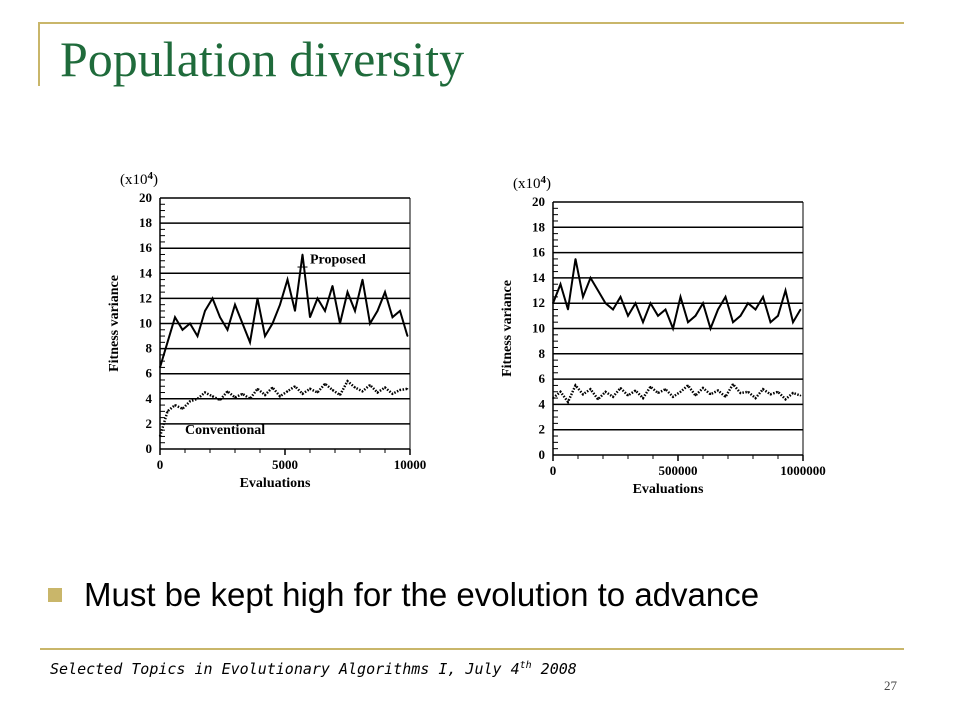  Describe the element at coordinates (538, 201) in the screenshot. I see `y-tick-label: 20` at that location.